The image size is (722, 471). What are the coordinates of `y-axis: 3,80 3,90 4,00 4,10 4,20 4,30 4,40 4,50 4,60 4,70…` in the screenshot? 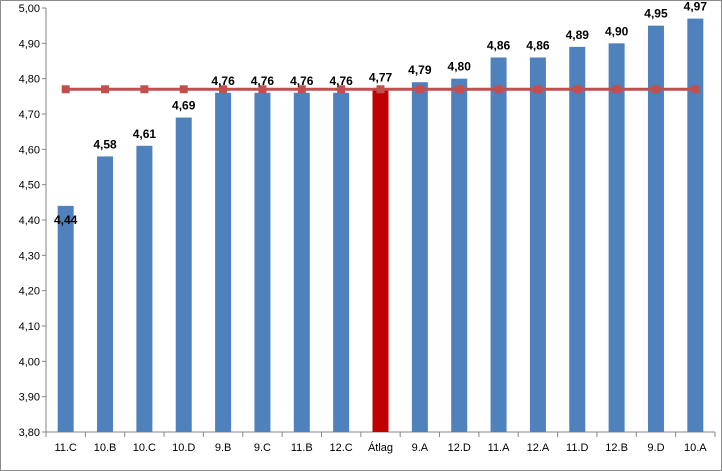 It's located at (33, 221).